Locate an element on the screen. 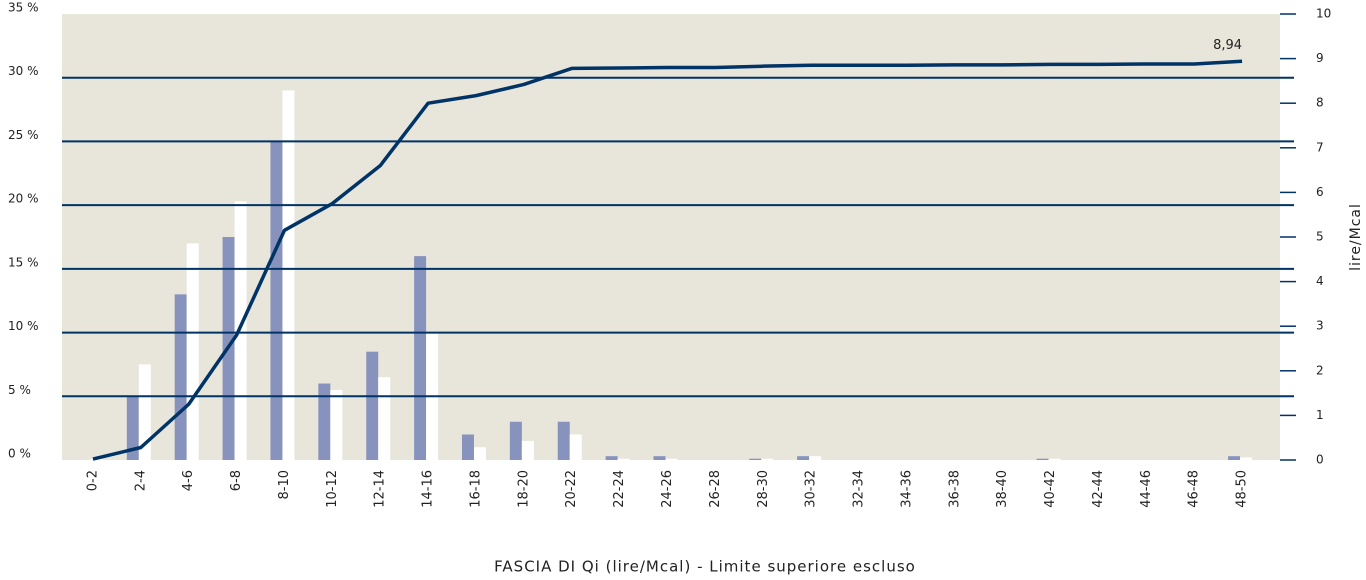 The height and width of the screenshot is (580, 1366). y-tick-label: 15 % is located at coordinates (23, 262).